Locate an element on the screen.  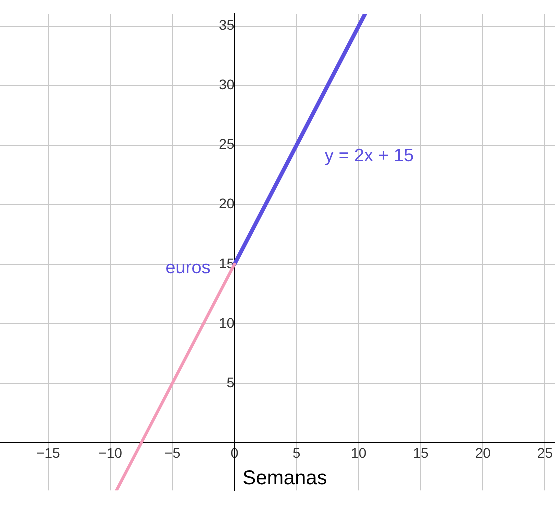
x-tick-label: −15 is located at coordinates (48, 453).